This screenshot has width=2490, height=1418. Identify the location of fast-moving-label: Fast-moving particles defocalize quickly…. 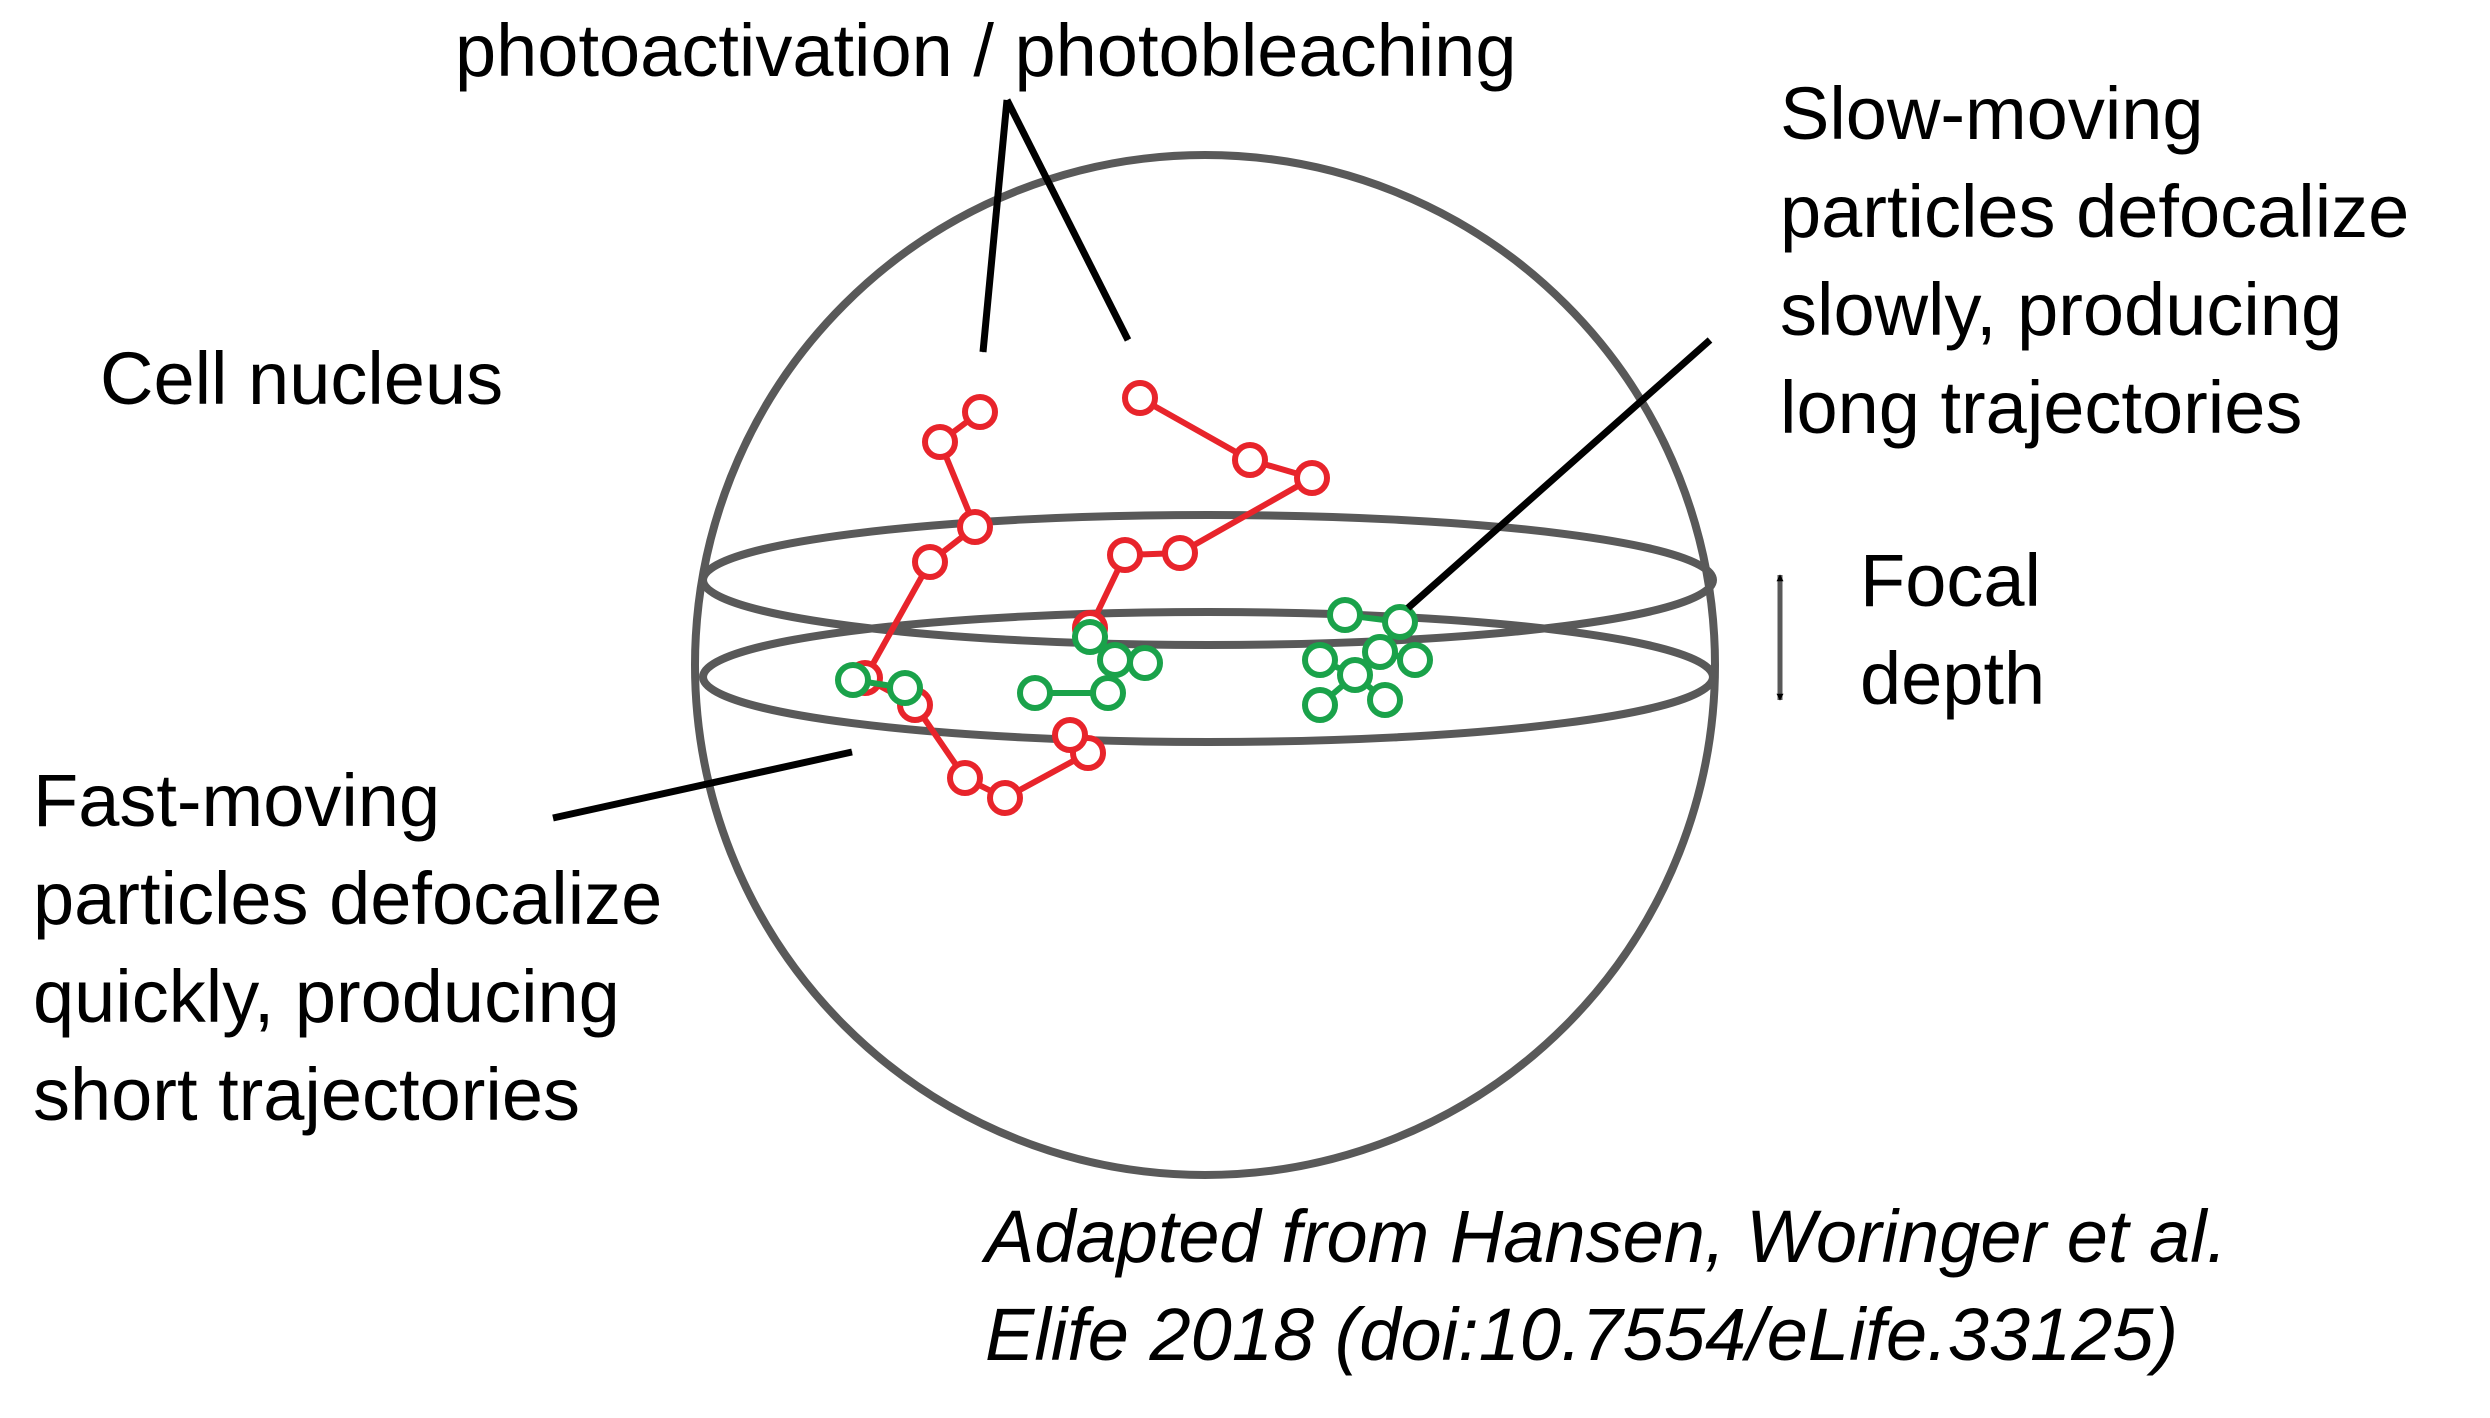
(347, 948).